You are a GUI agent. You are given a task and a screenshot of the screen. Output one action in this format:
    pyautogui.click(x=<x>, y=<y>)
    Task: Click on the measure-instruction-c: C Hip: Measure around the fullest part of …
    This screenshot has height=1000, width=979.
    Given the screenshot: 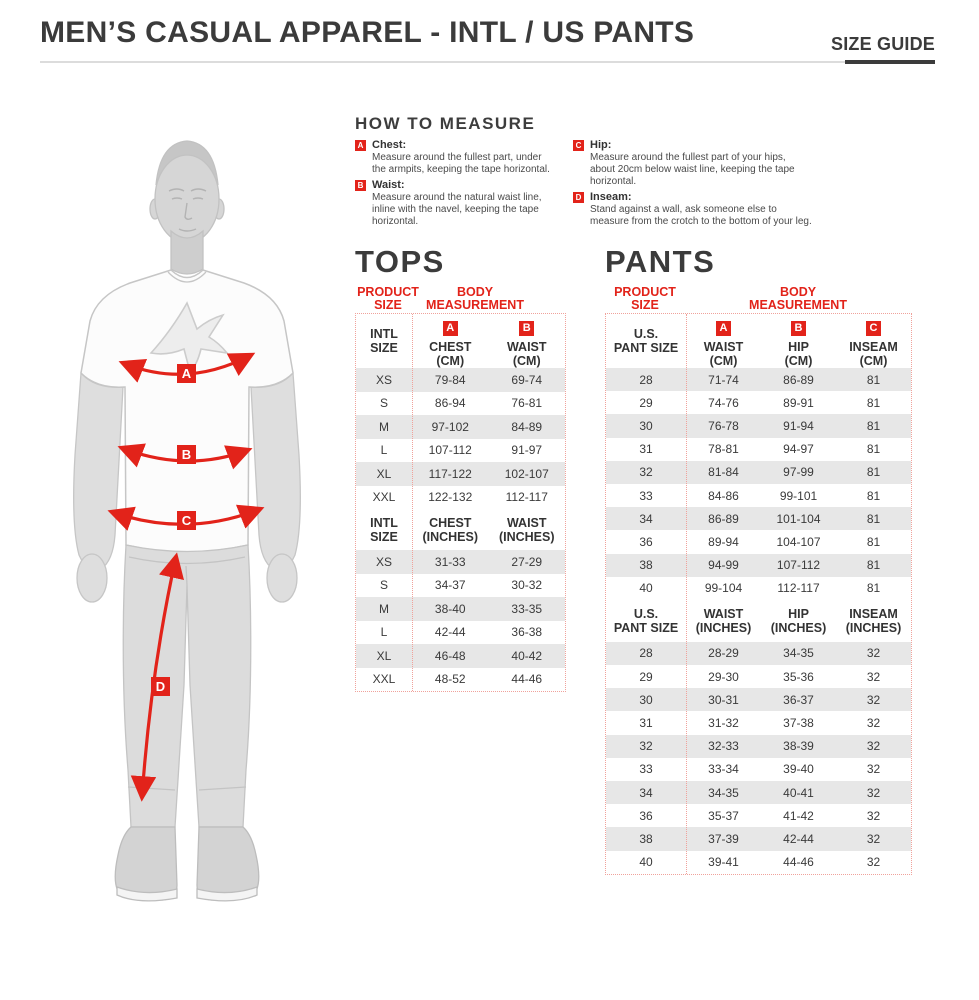 What is the action you would take?
    pyautogui.click(x=693, y=163)
    